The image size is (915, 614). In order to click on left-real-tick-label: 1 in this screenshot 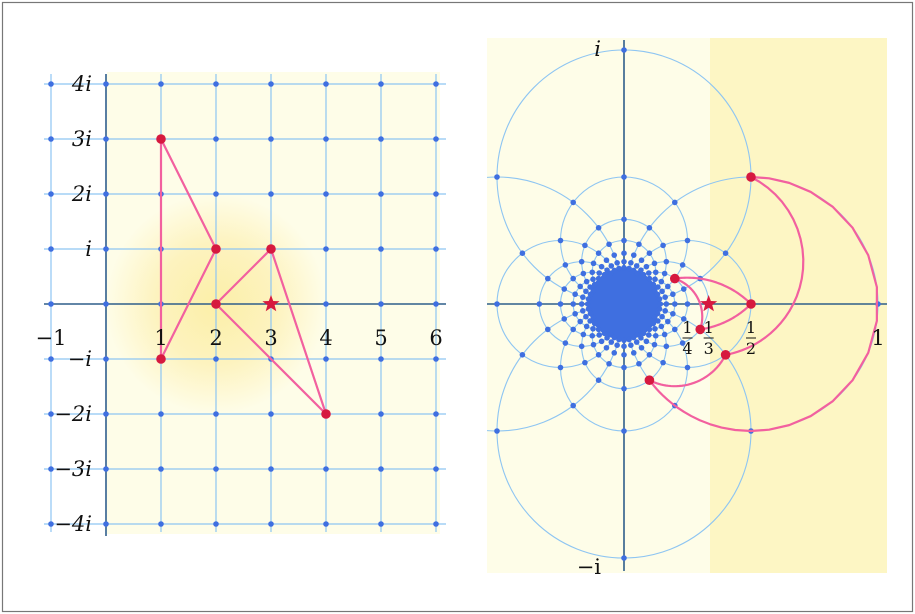, I will do `click(160, 338)`.